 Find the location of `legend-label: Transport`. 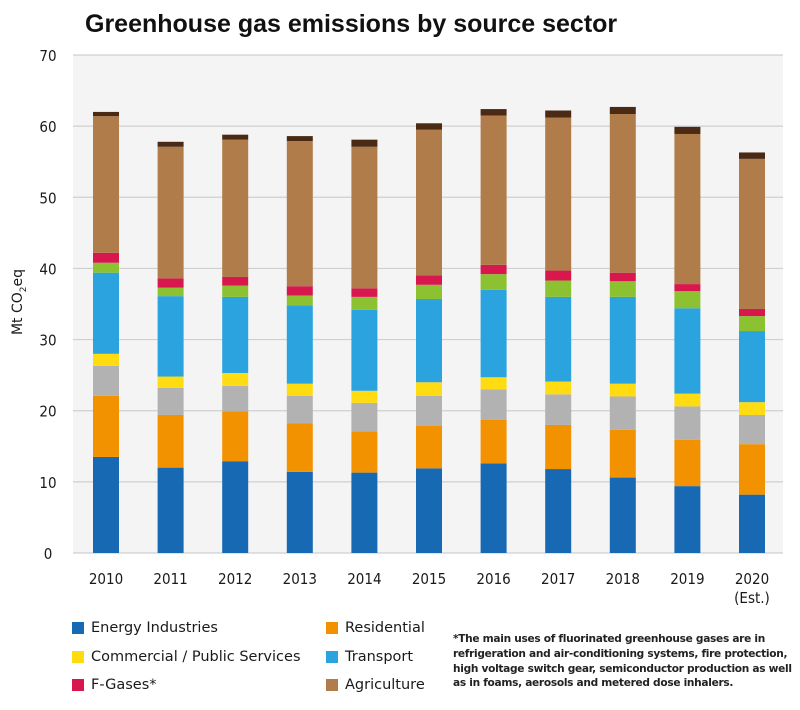

legend-label: Transport is located at coordinates (379, 657).